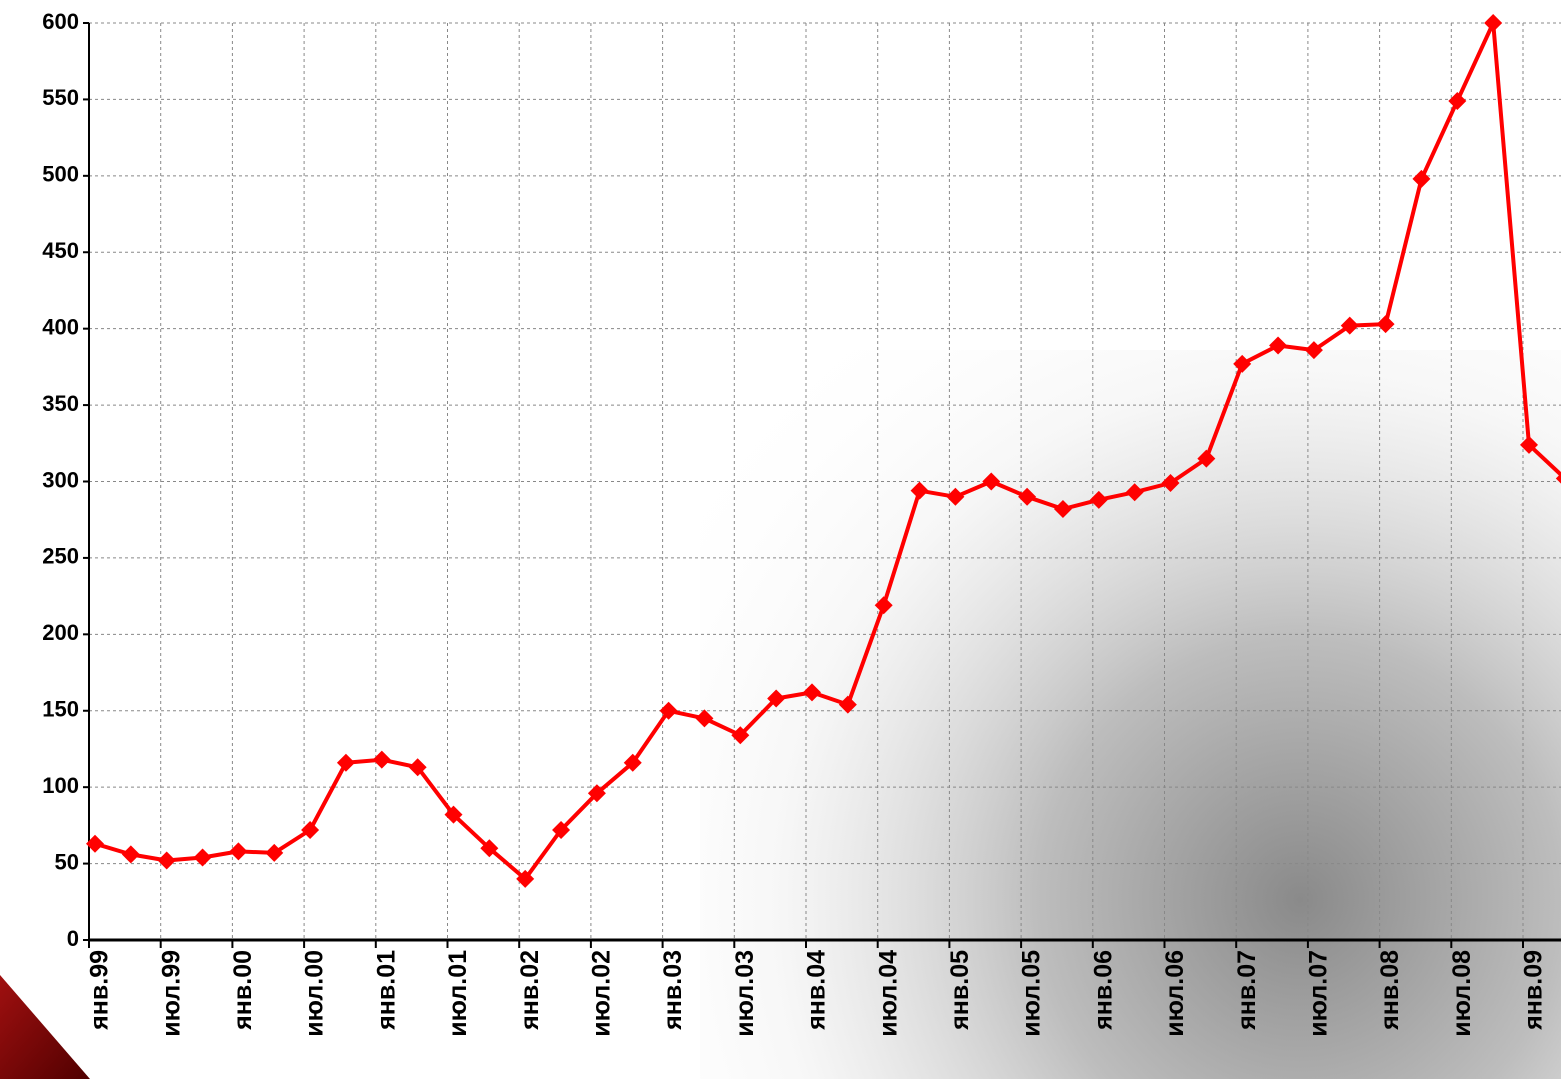 This screenshot has width=1561, height=1079. I want to click on x-tick-label: янв.05, so click(960, 990).